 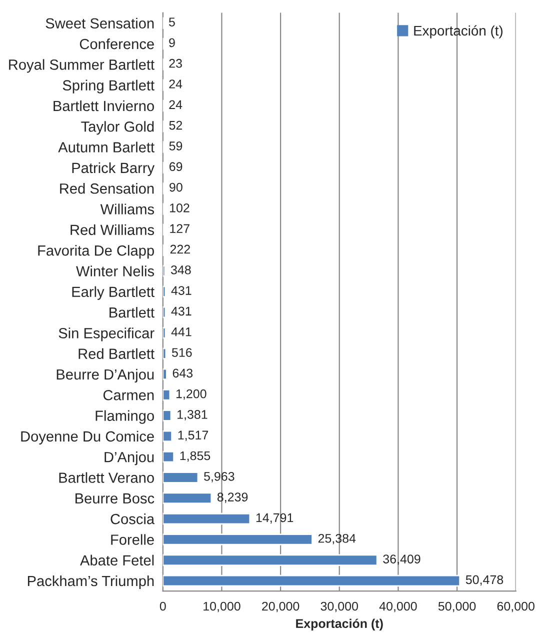 I want to click on data-label: 102, so click(x=180, y=207).